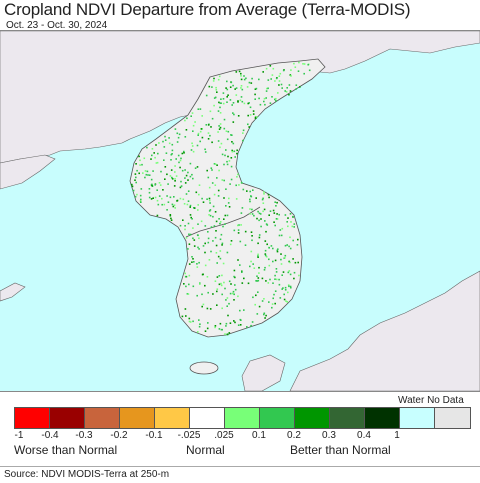 This screenshot has height=483, width=480. I want to click on legend-tick: -1, so click(19, 435).